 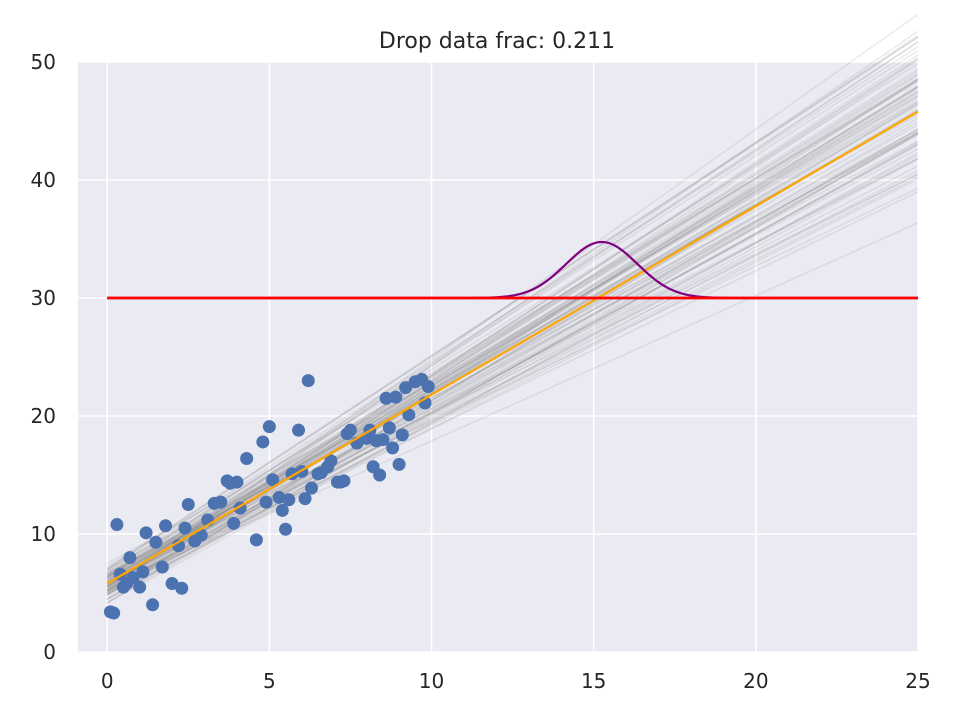 I want to click on x-axis-ticks: 0 5 10 15 20 25, so click(x=516, y=681).